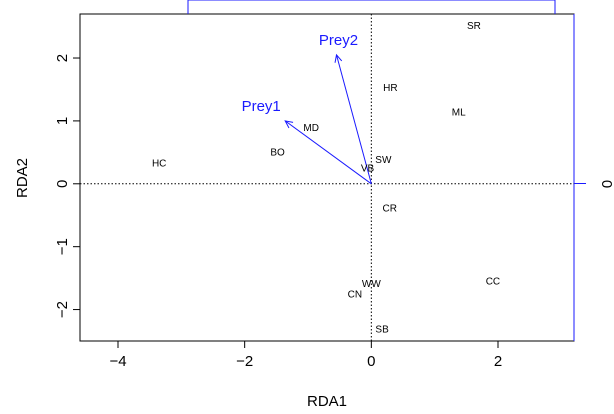 The image size is (614, 414). I want to click on site-label-ww: WW, so click(371, 284).